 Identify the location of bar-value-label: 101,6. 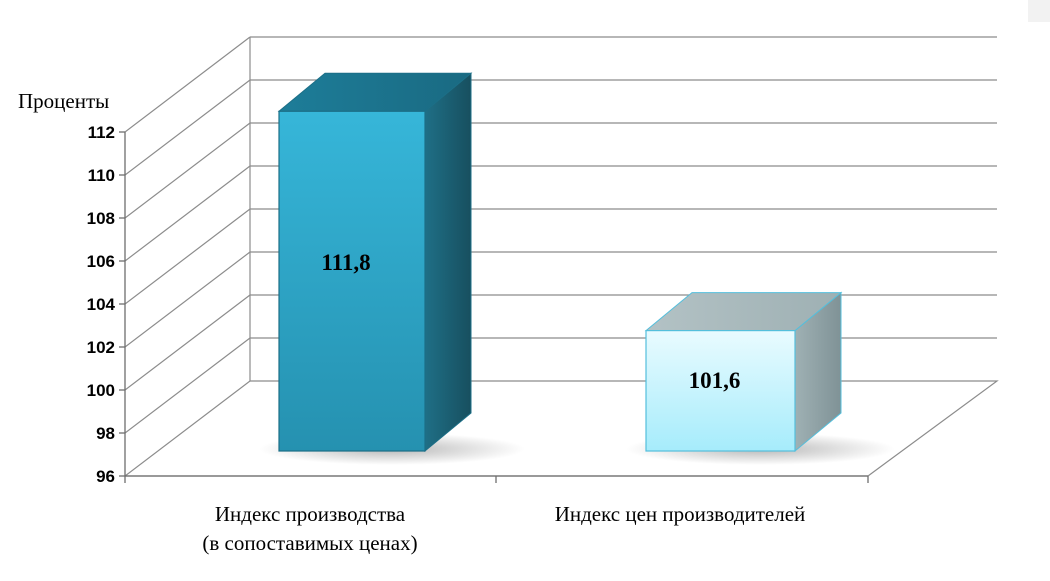
(715, 380).